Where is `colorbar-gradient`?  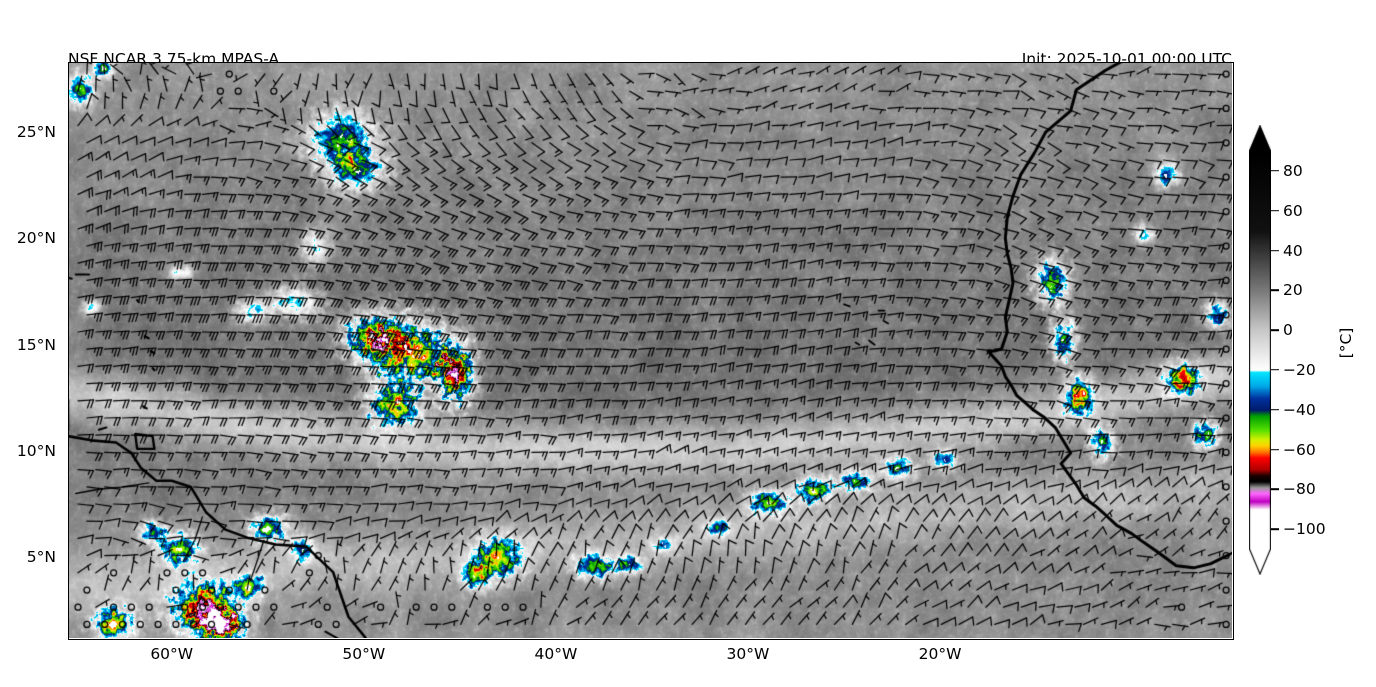 colorbar-gradient is located at coordinates (1260, 350).